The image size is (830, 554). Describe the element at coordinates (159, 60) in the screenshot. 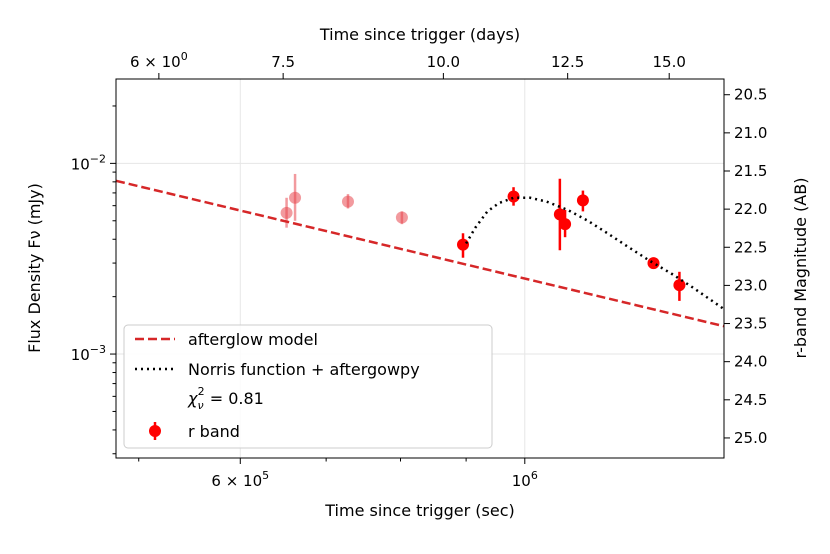

I see `x-top-tick-label-0: 6 × 100` at that location.